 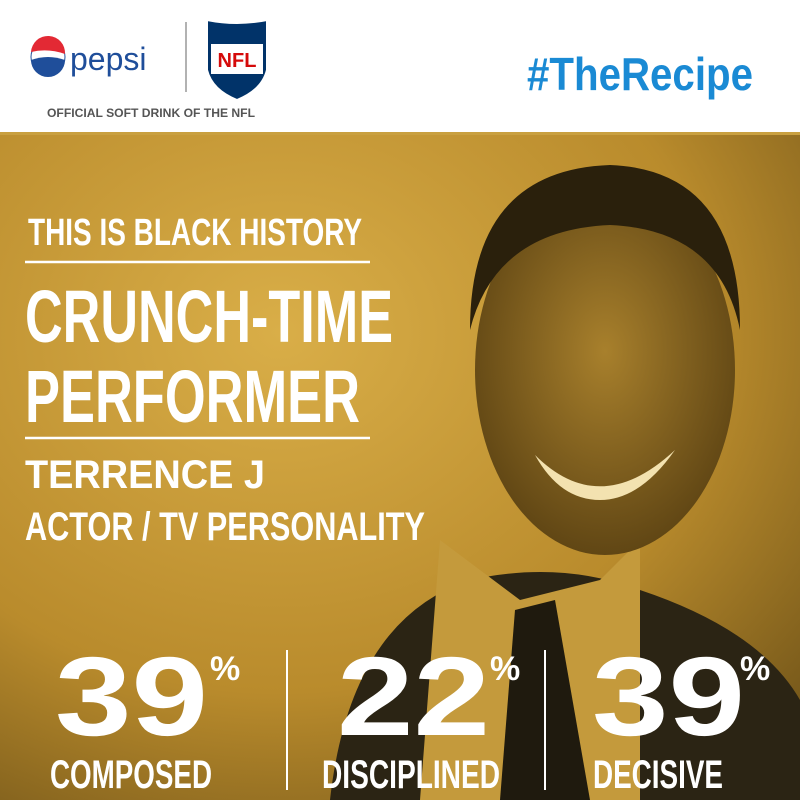 What do you see at coordinates (131, 775) in the screenshot?
I see `stat-label: COMPOSED` at bounding box center [131, 775].